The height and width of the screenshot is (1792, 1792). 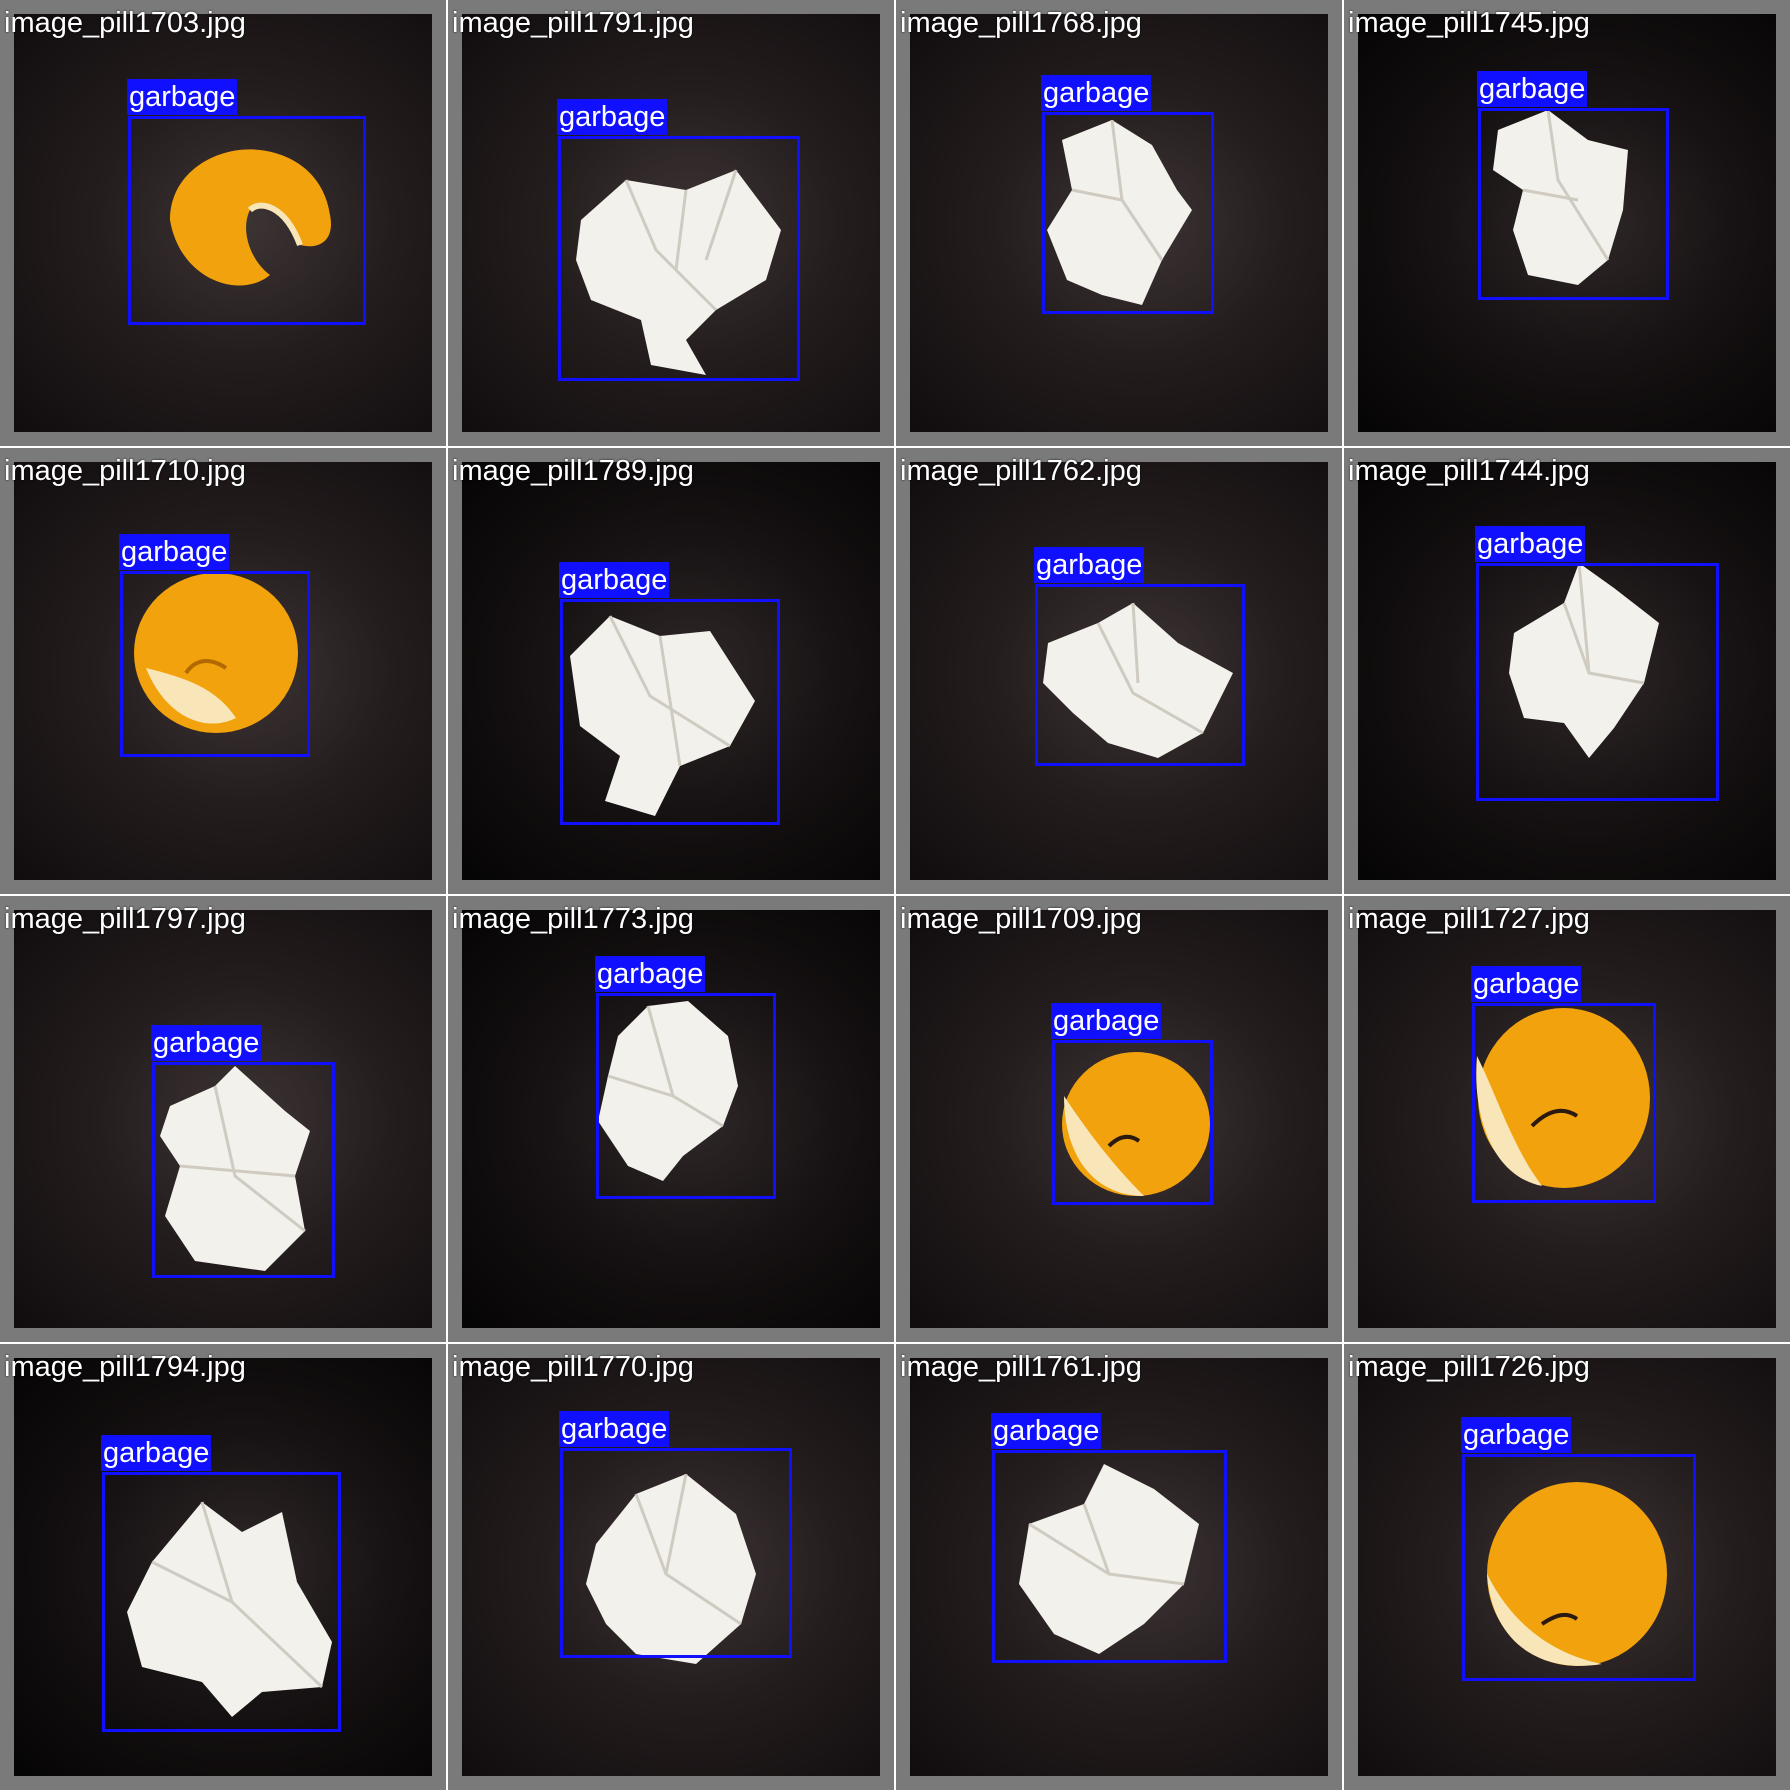 I want to click on filename-label: image_pill1703.jpg, so click(x=125, y=23).